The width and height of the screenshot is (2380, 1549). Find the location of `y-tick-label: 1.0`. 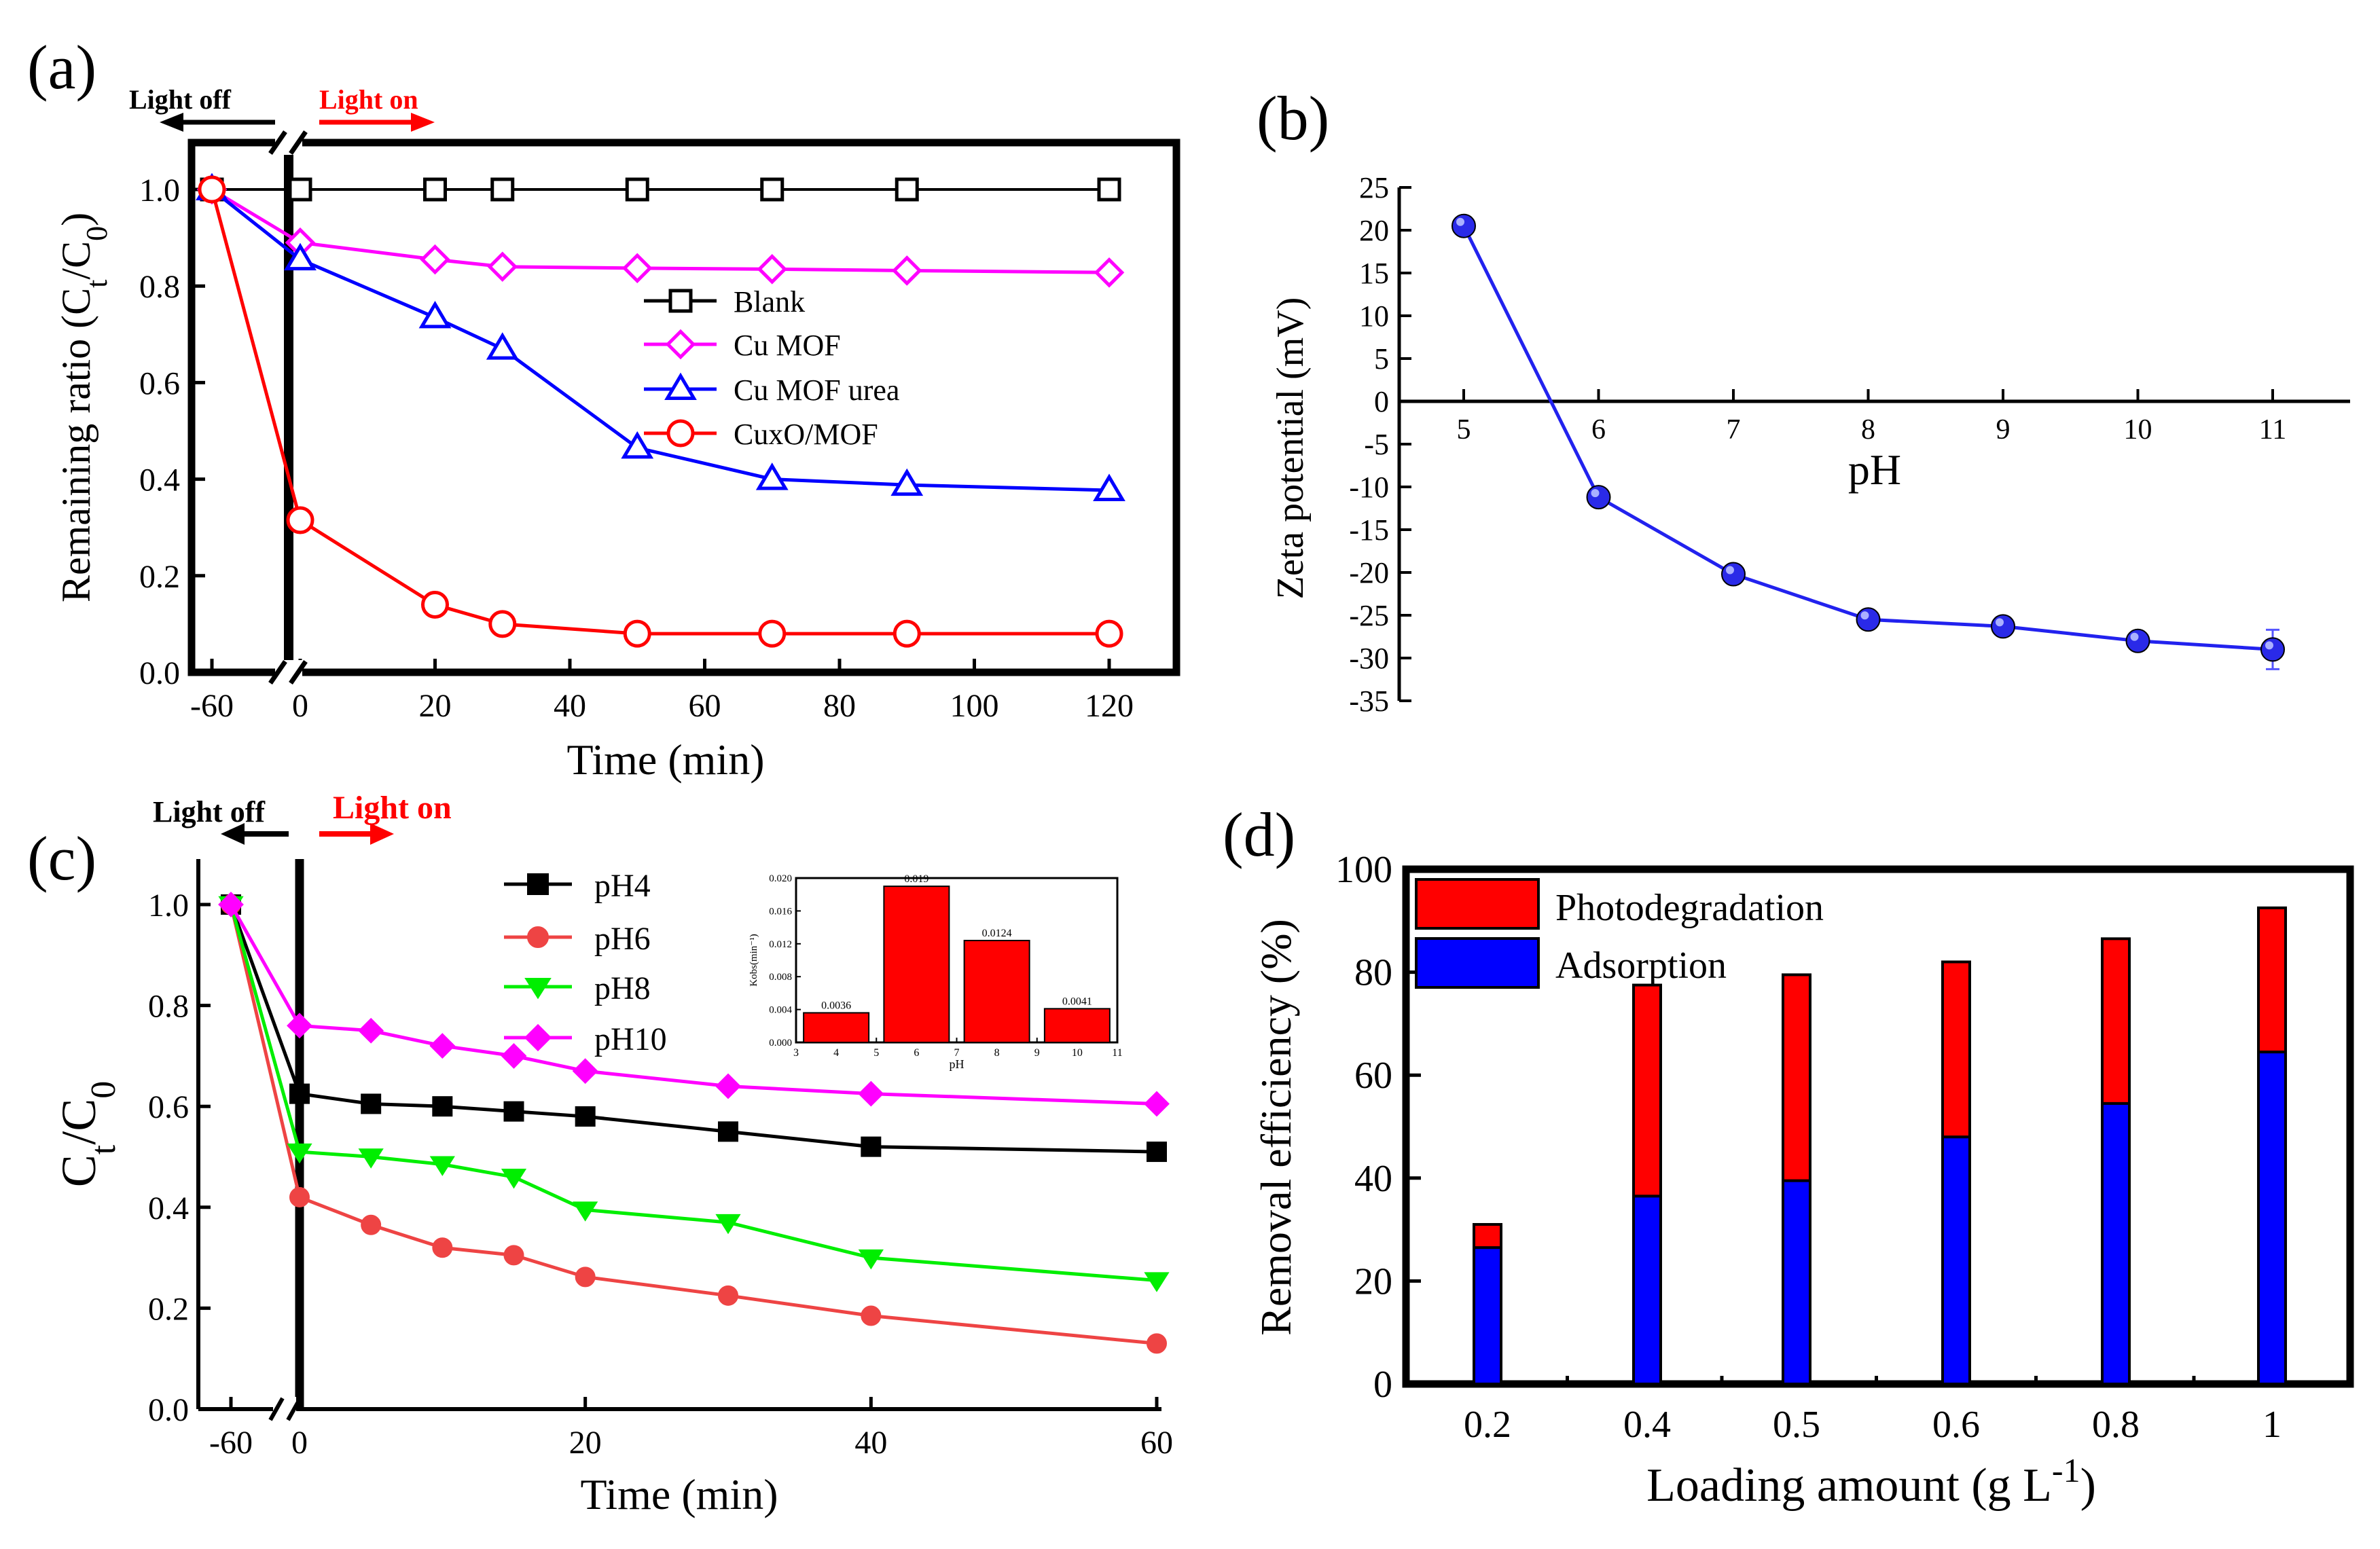

y-tick-label: 1.0 is located at coordinates (168, 906).